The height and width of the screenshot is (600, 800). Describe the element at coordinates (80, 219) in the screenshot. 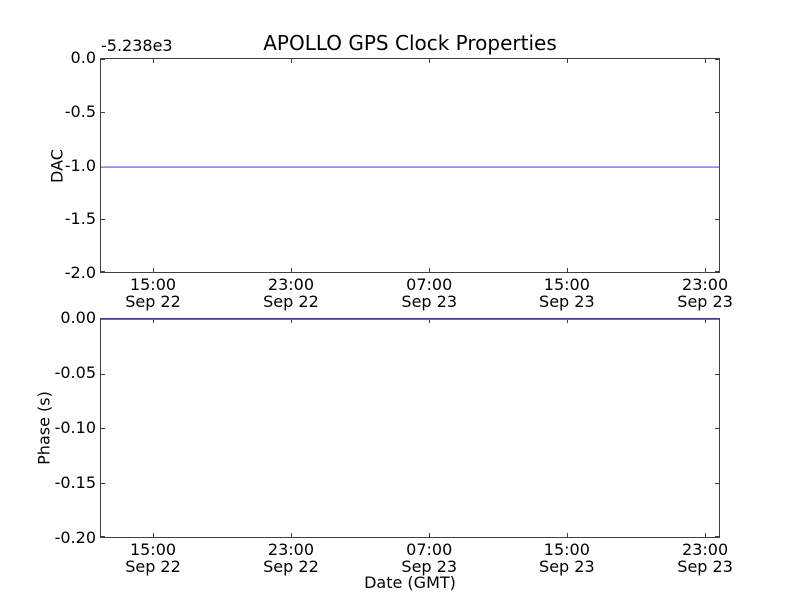

I see `y-tick-label: -1.5` at that location.